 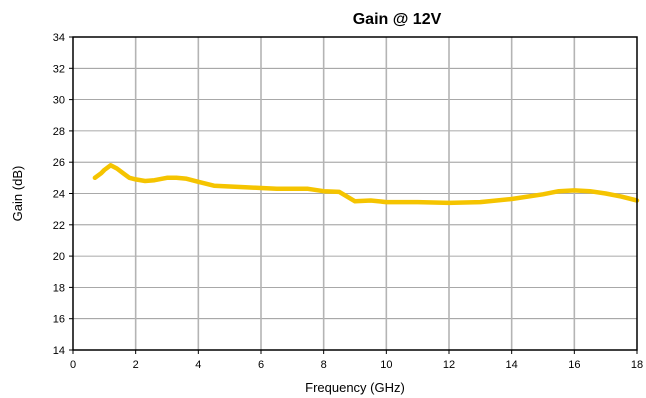 I want to click on chart-title: Gain @ 12V, so click(x=397, y=19).